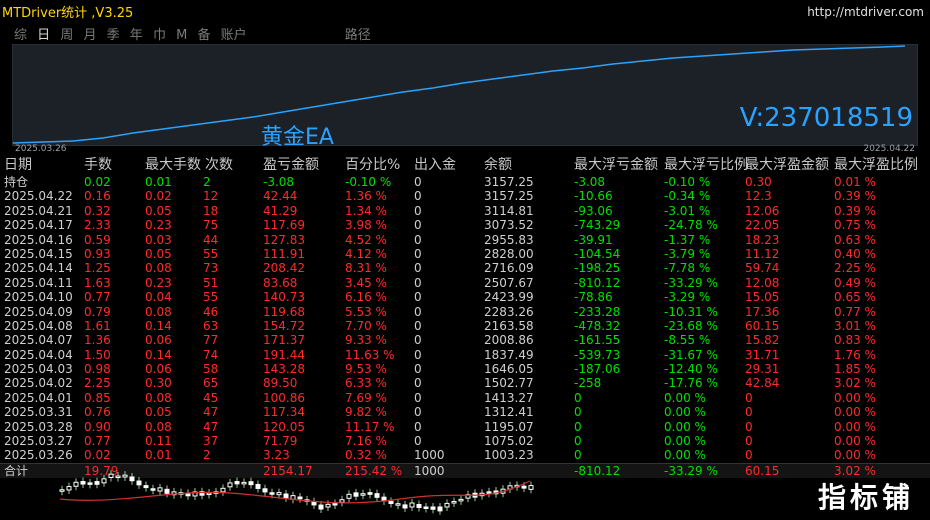 This screenshot has width=930, height=520. What do you see at coordinates (173, 165) in the screenshot?
I see `col-max-lots: 最大手数` at bounding box center [173, 165].